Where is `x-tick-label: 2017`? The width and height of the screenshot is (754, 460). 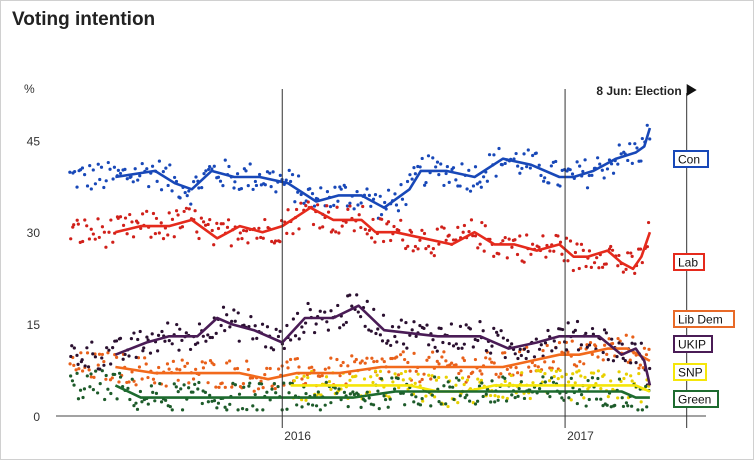
x-tick-label: 2017 is located at coordinates (580, 436).